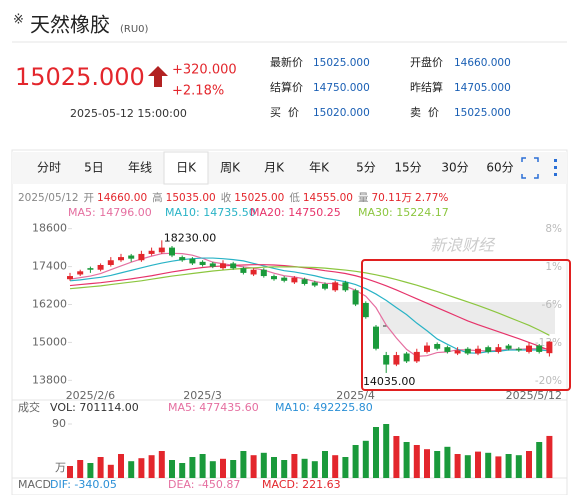 The width and height of the screenshot is (577, 495). I want to click on y-tick-label: 16200, so click(49, 304).